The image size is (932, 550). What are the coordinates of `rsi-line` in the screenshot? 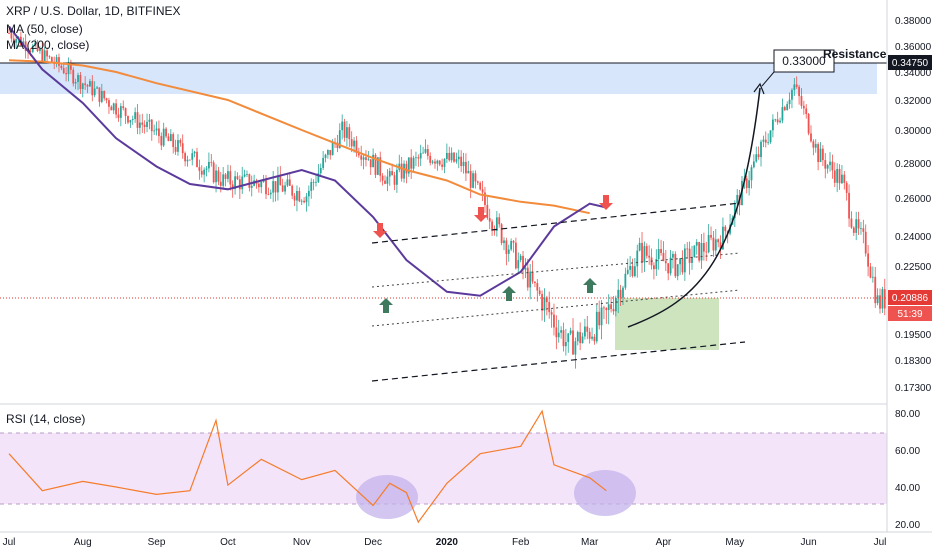 It's located at (307, 466).